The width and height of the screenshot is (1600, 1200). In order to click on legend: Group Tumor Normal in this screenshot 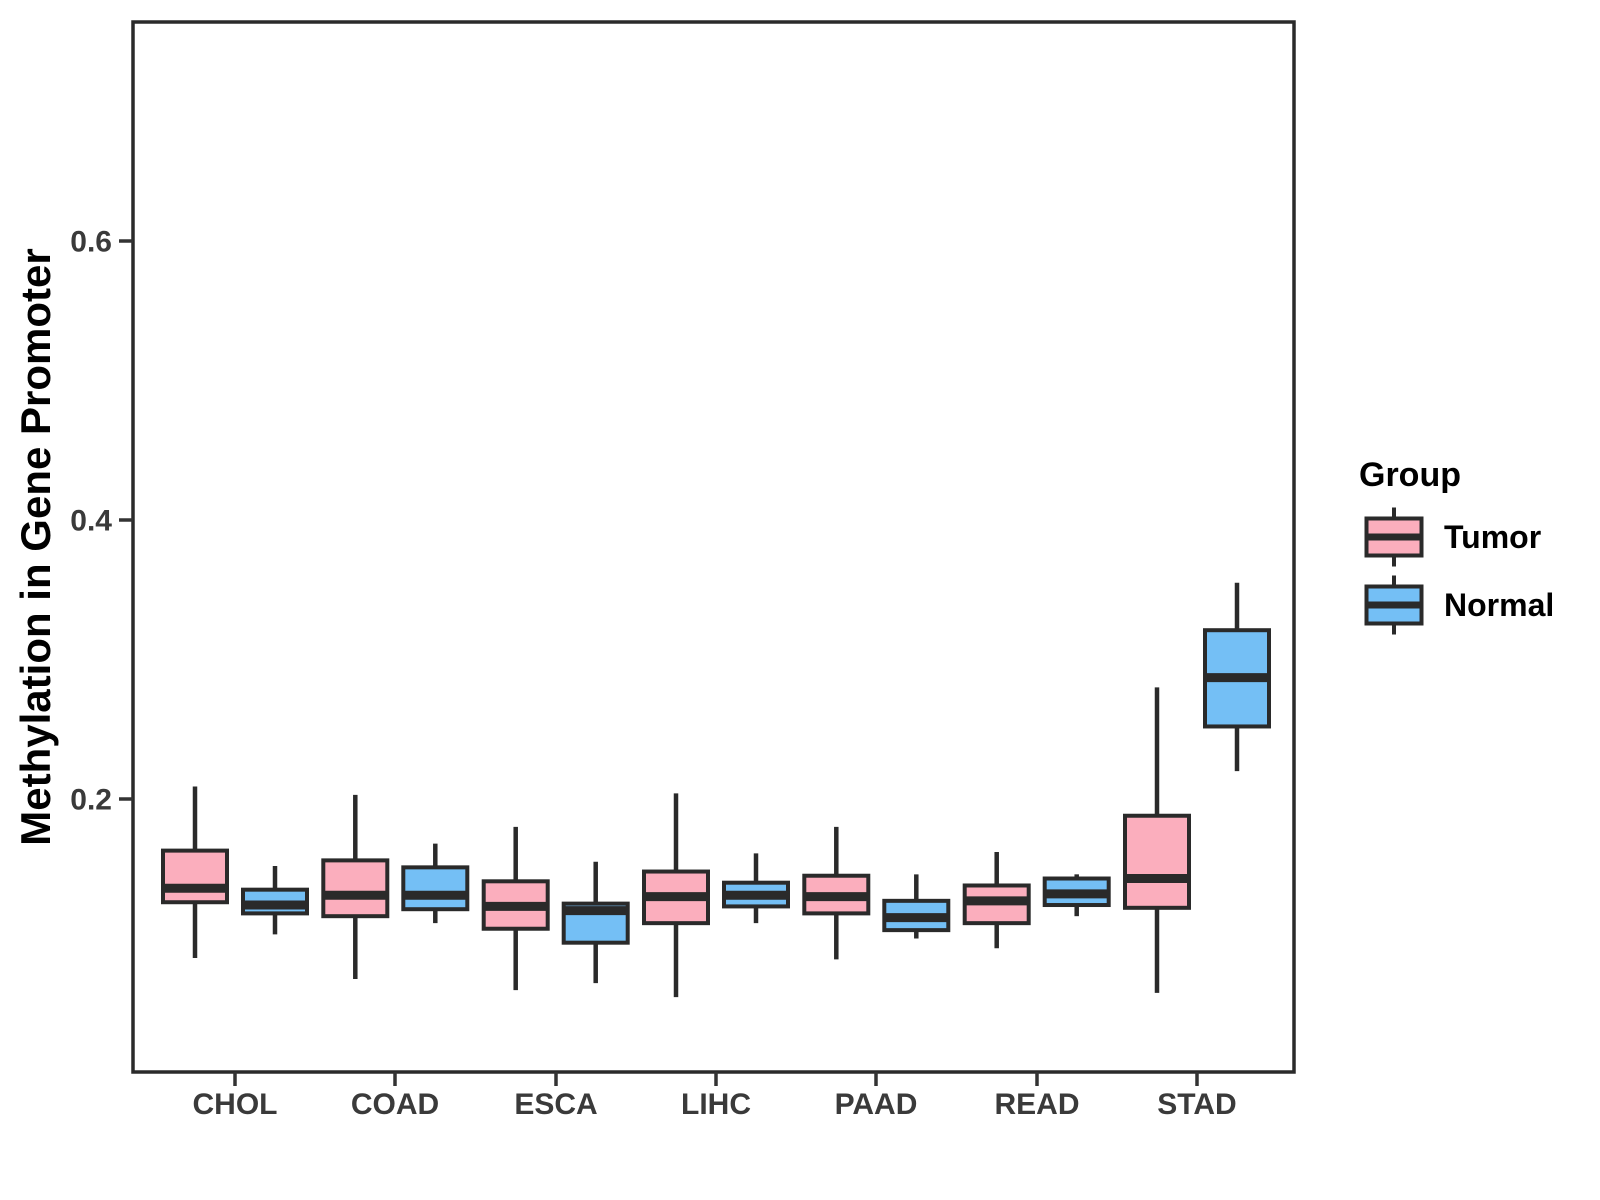, I will do `click(1456, 545)`.